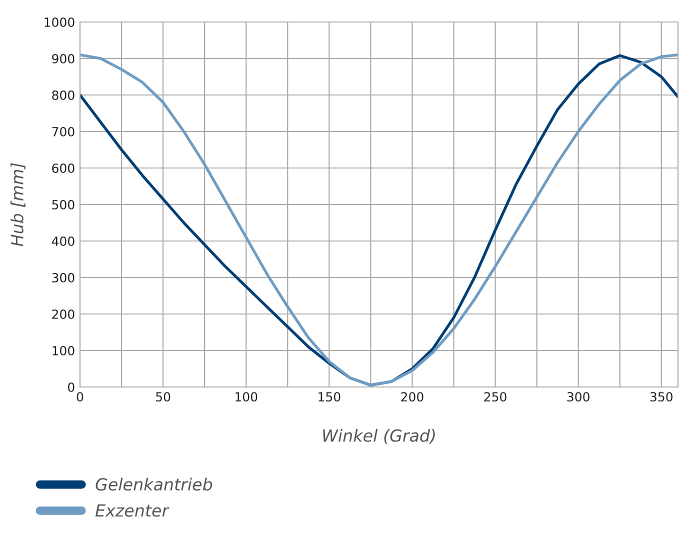 The width and height of the screenshot is (680, 535). Describe the element at coordinates (132, 510) in the screenshot. I see `legend-label: Exzenter` at that location.